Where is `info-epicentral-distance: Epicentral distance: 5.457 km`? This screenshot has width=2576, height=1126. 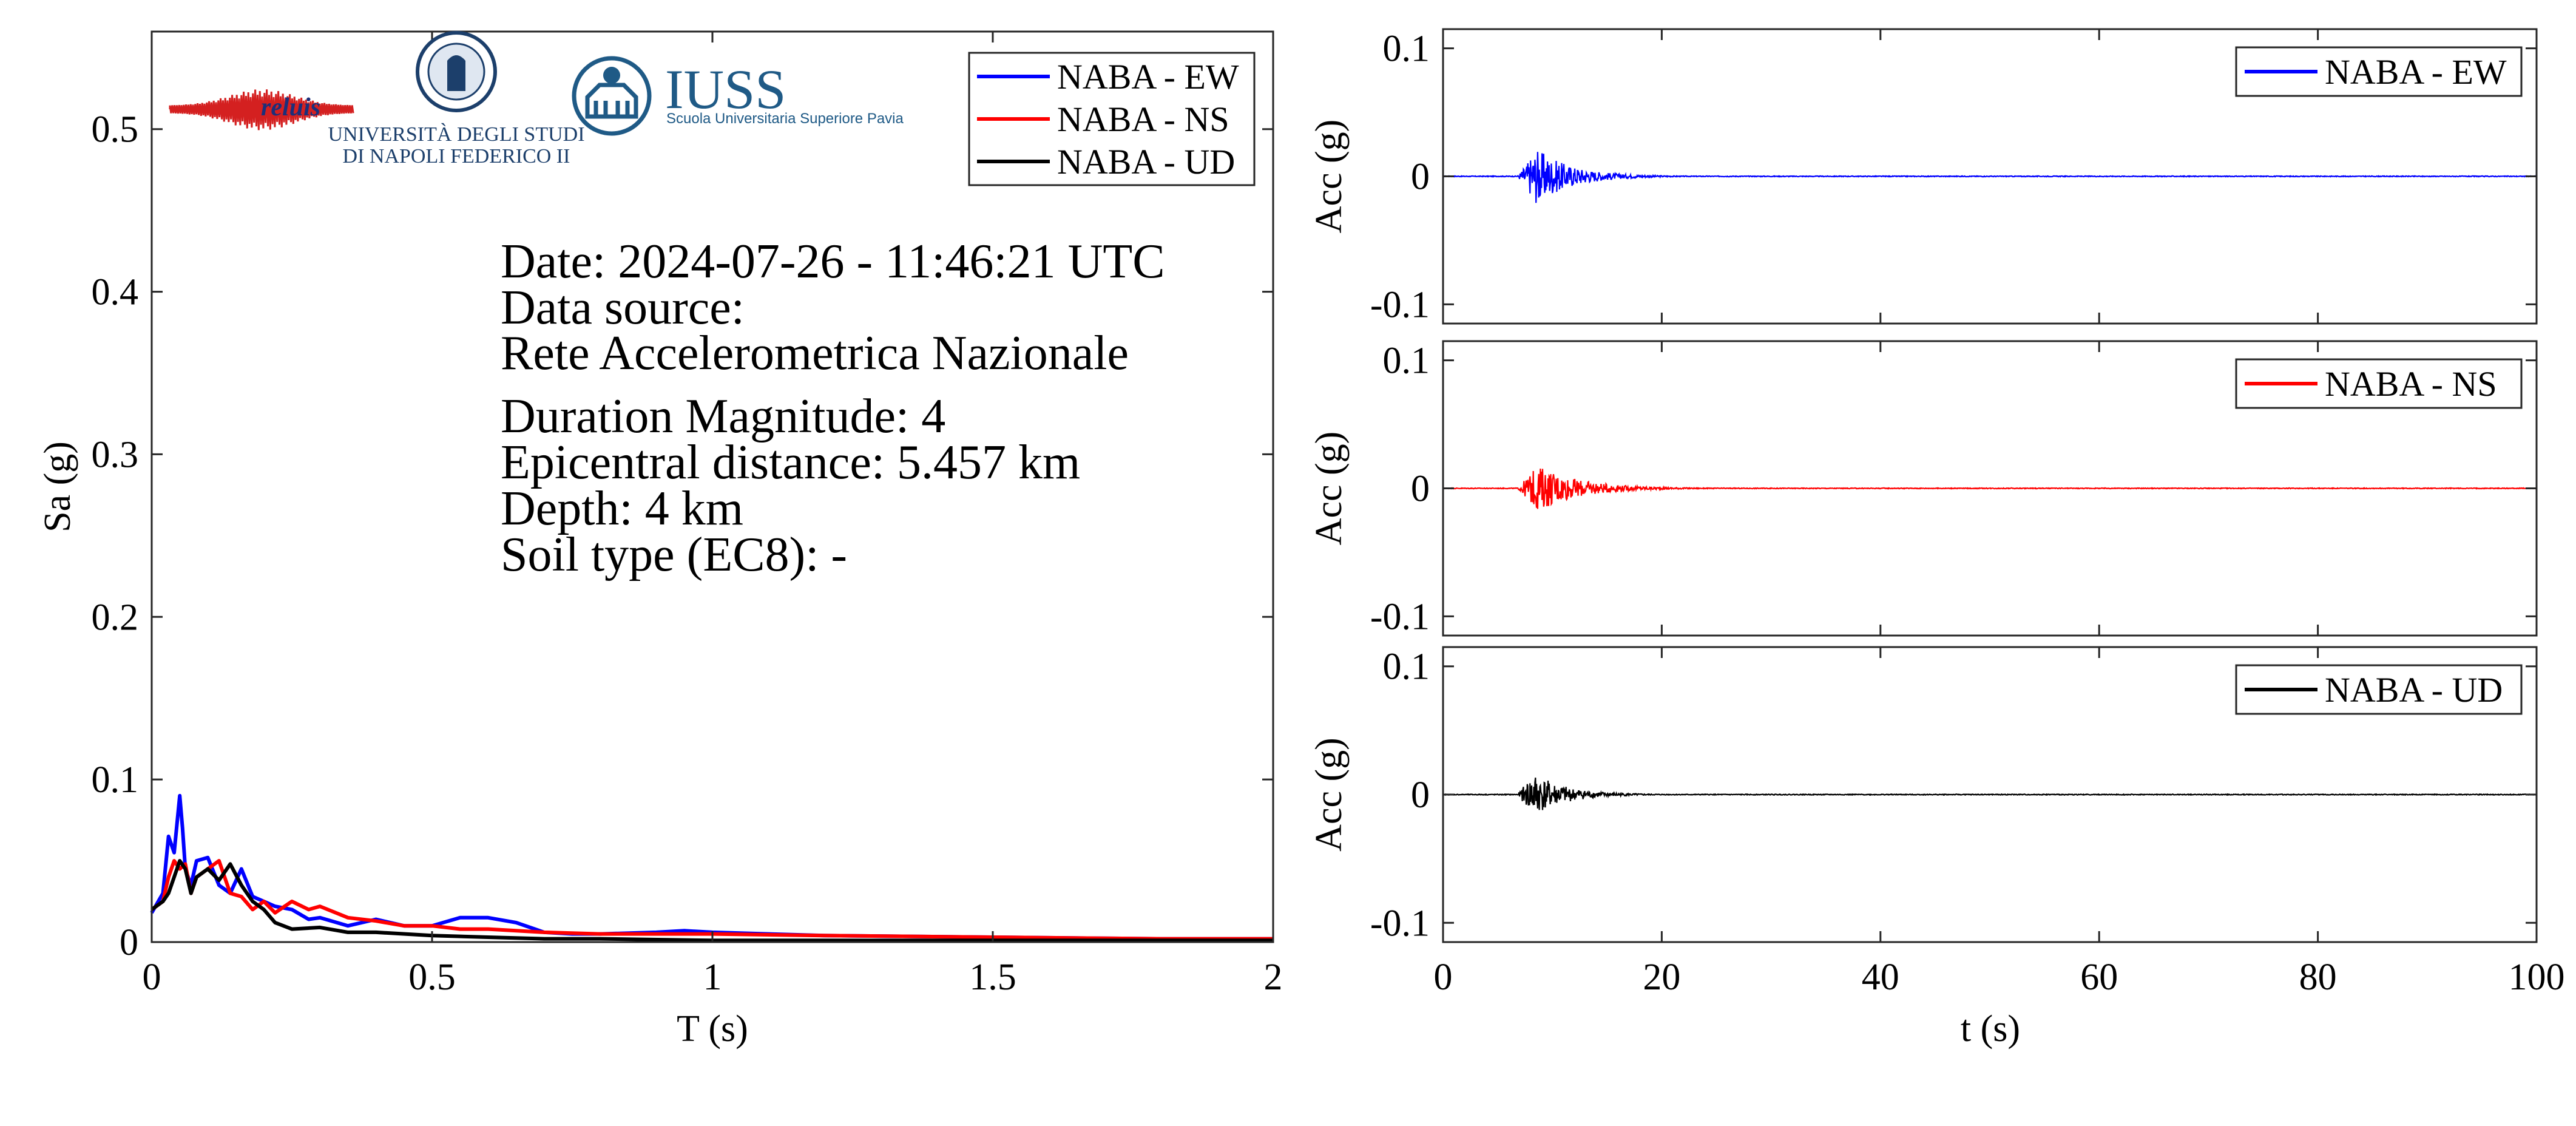 info-epicentral-distance: Epicentral distance: 5.457 km is located at coordinates (790, 462).